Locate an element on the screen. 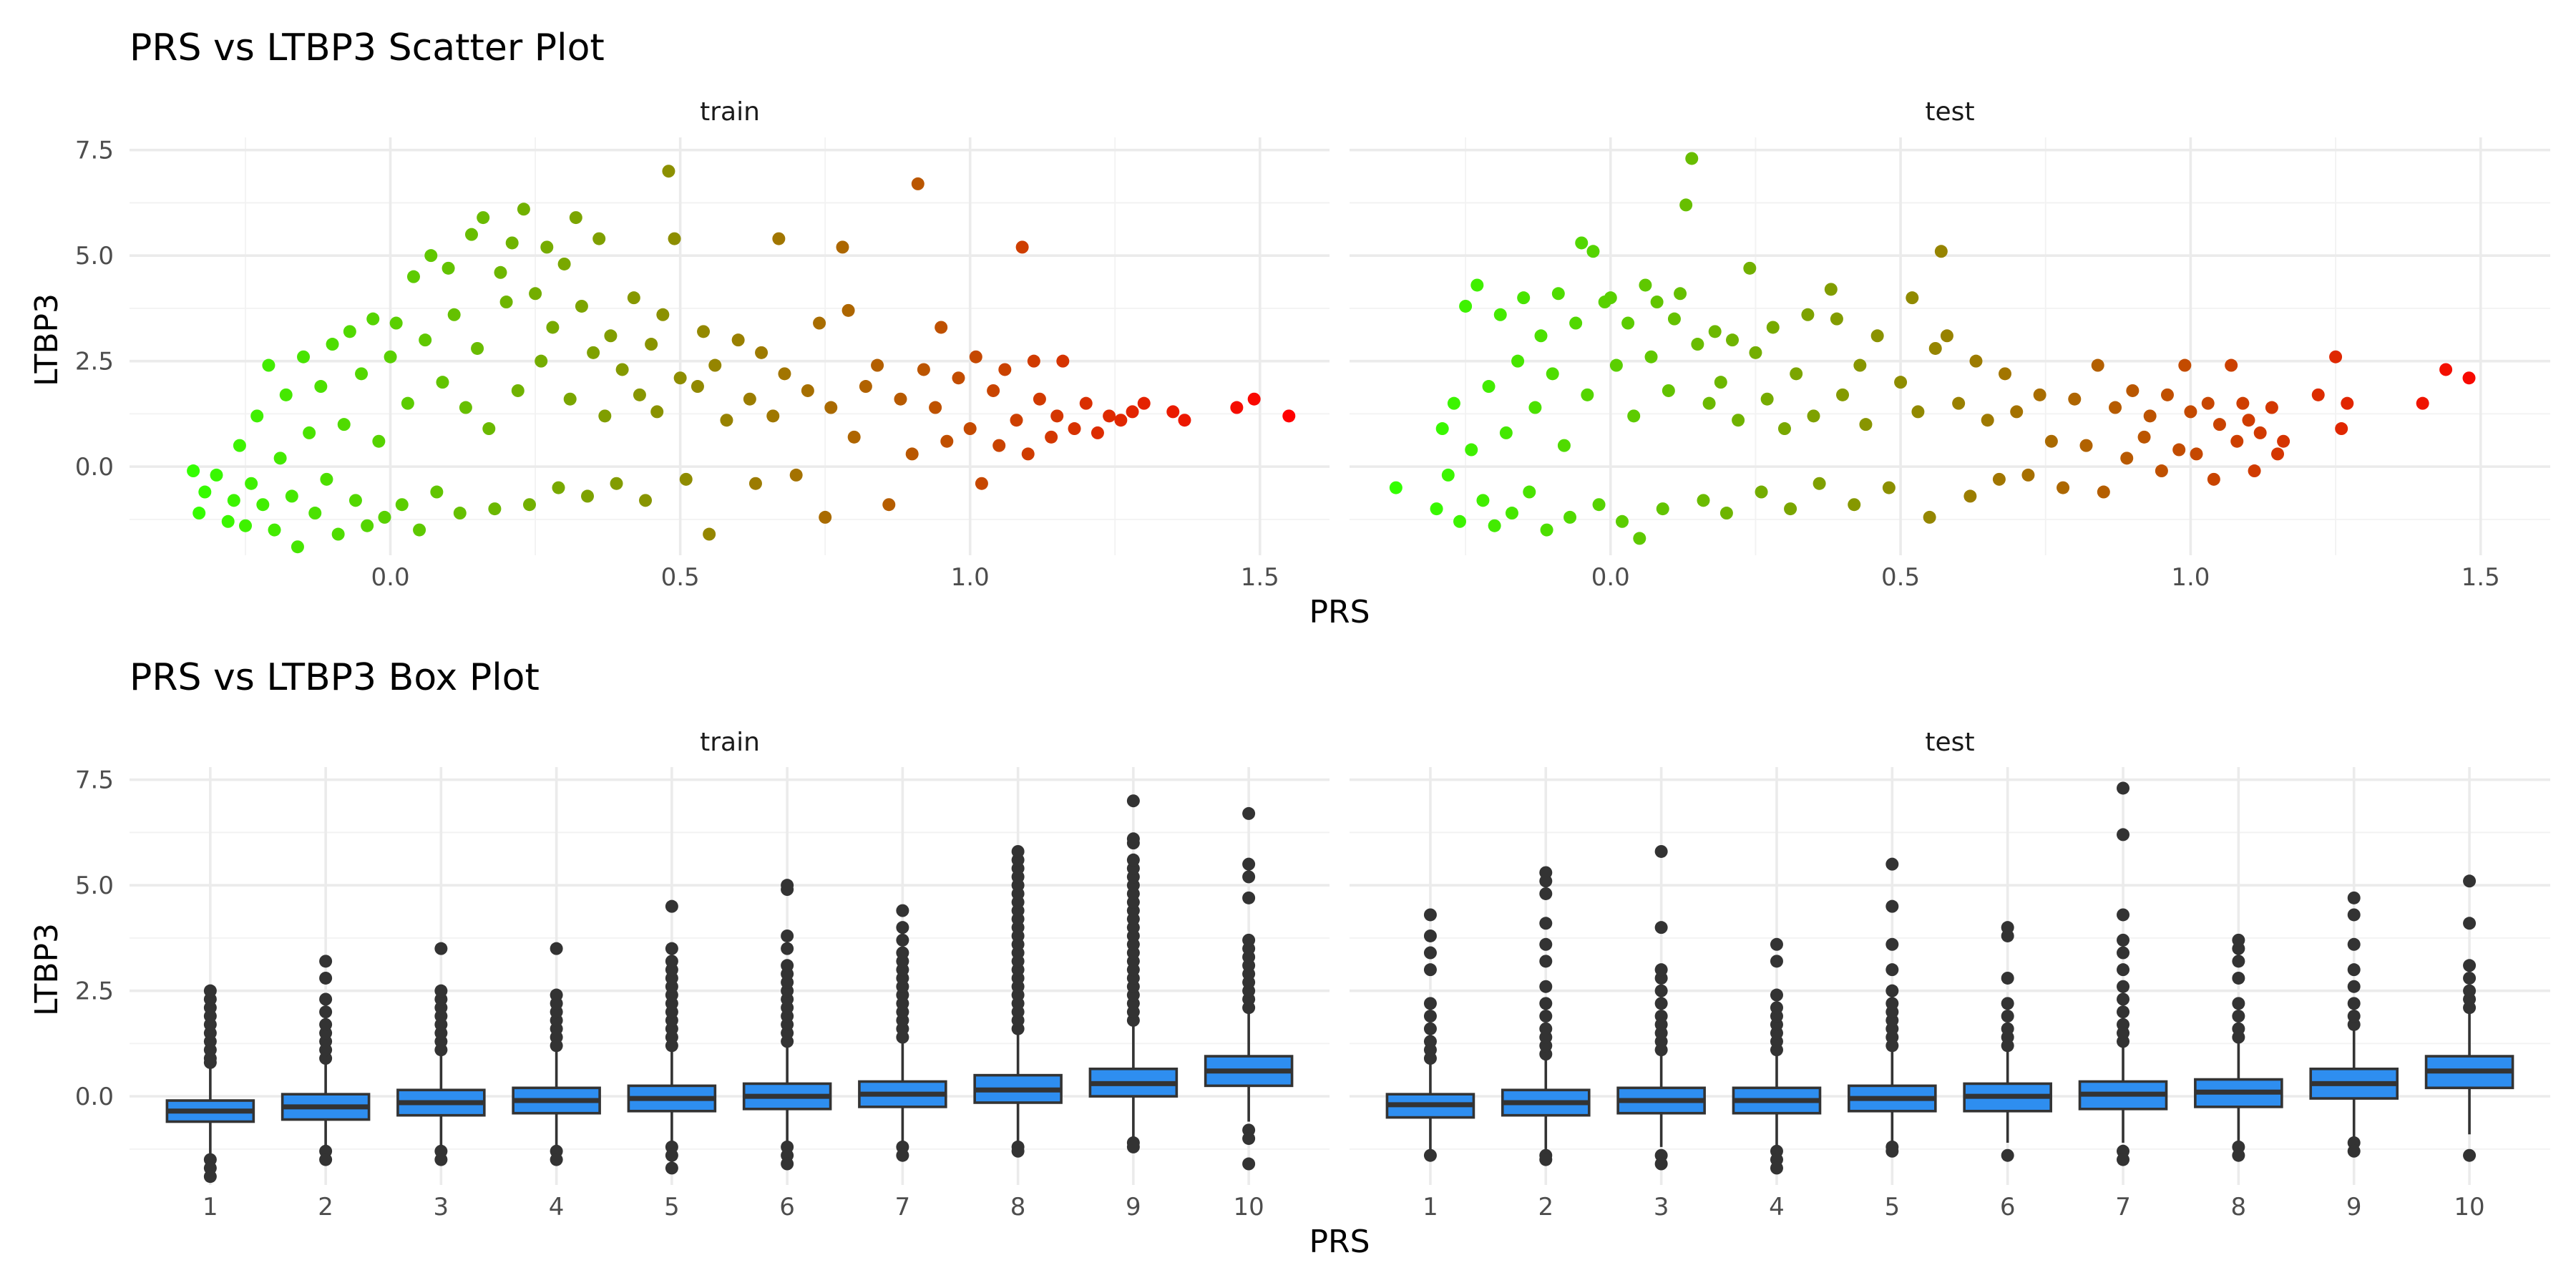 The height and width of the screenshot is (1288, 2576). box-x-tick-label: 6 is located at coordinates (2008, 1207).